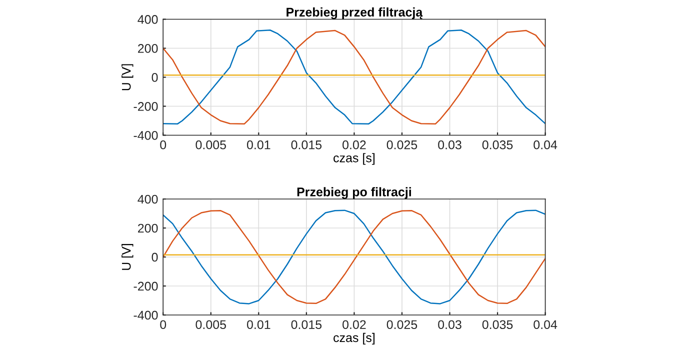 The image size is (700, 350). Describe the element at coordinates (354, 13) in the screenshot. I see `chart-title: Przebieg przed filtracją` at that location.